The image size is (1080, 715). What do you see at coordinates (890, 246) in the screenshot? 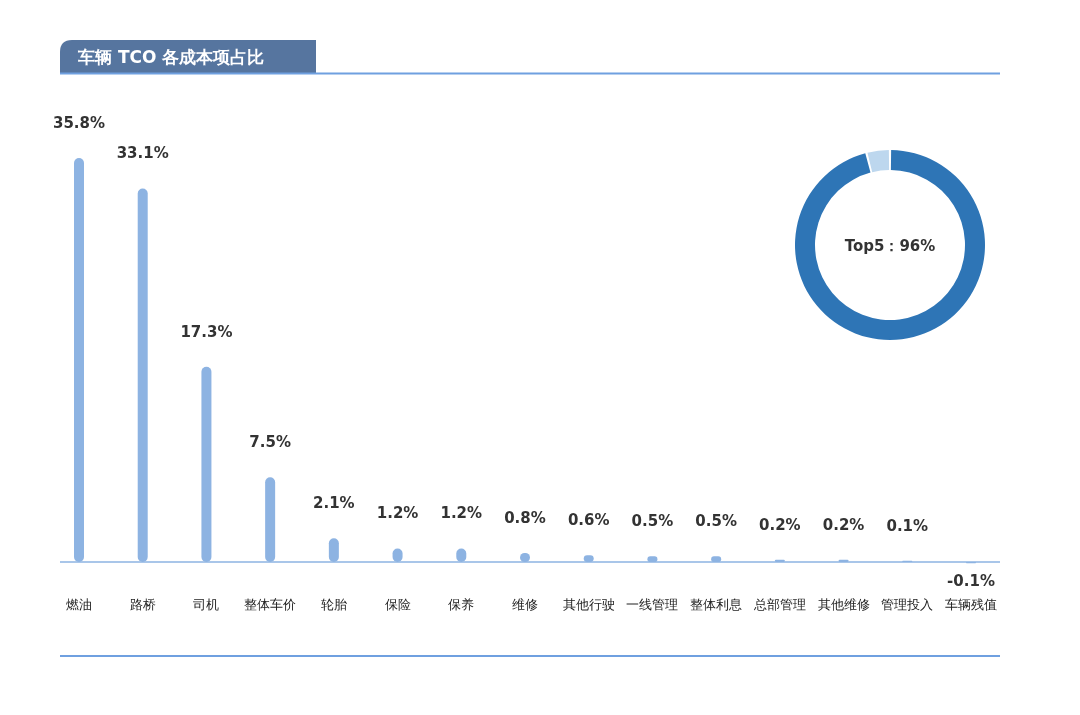
I see `annotation: Top5：96%` at bounding box center [890, 246].